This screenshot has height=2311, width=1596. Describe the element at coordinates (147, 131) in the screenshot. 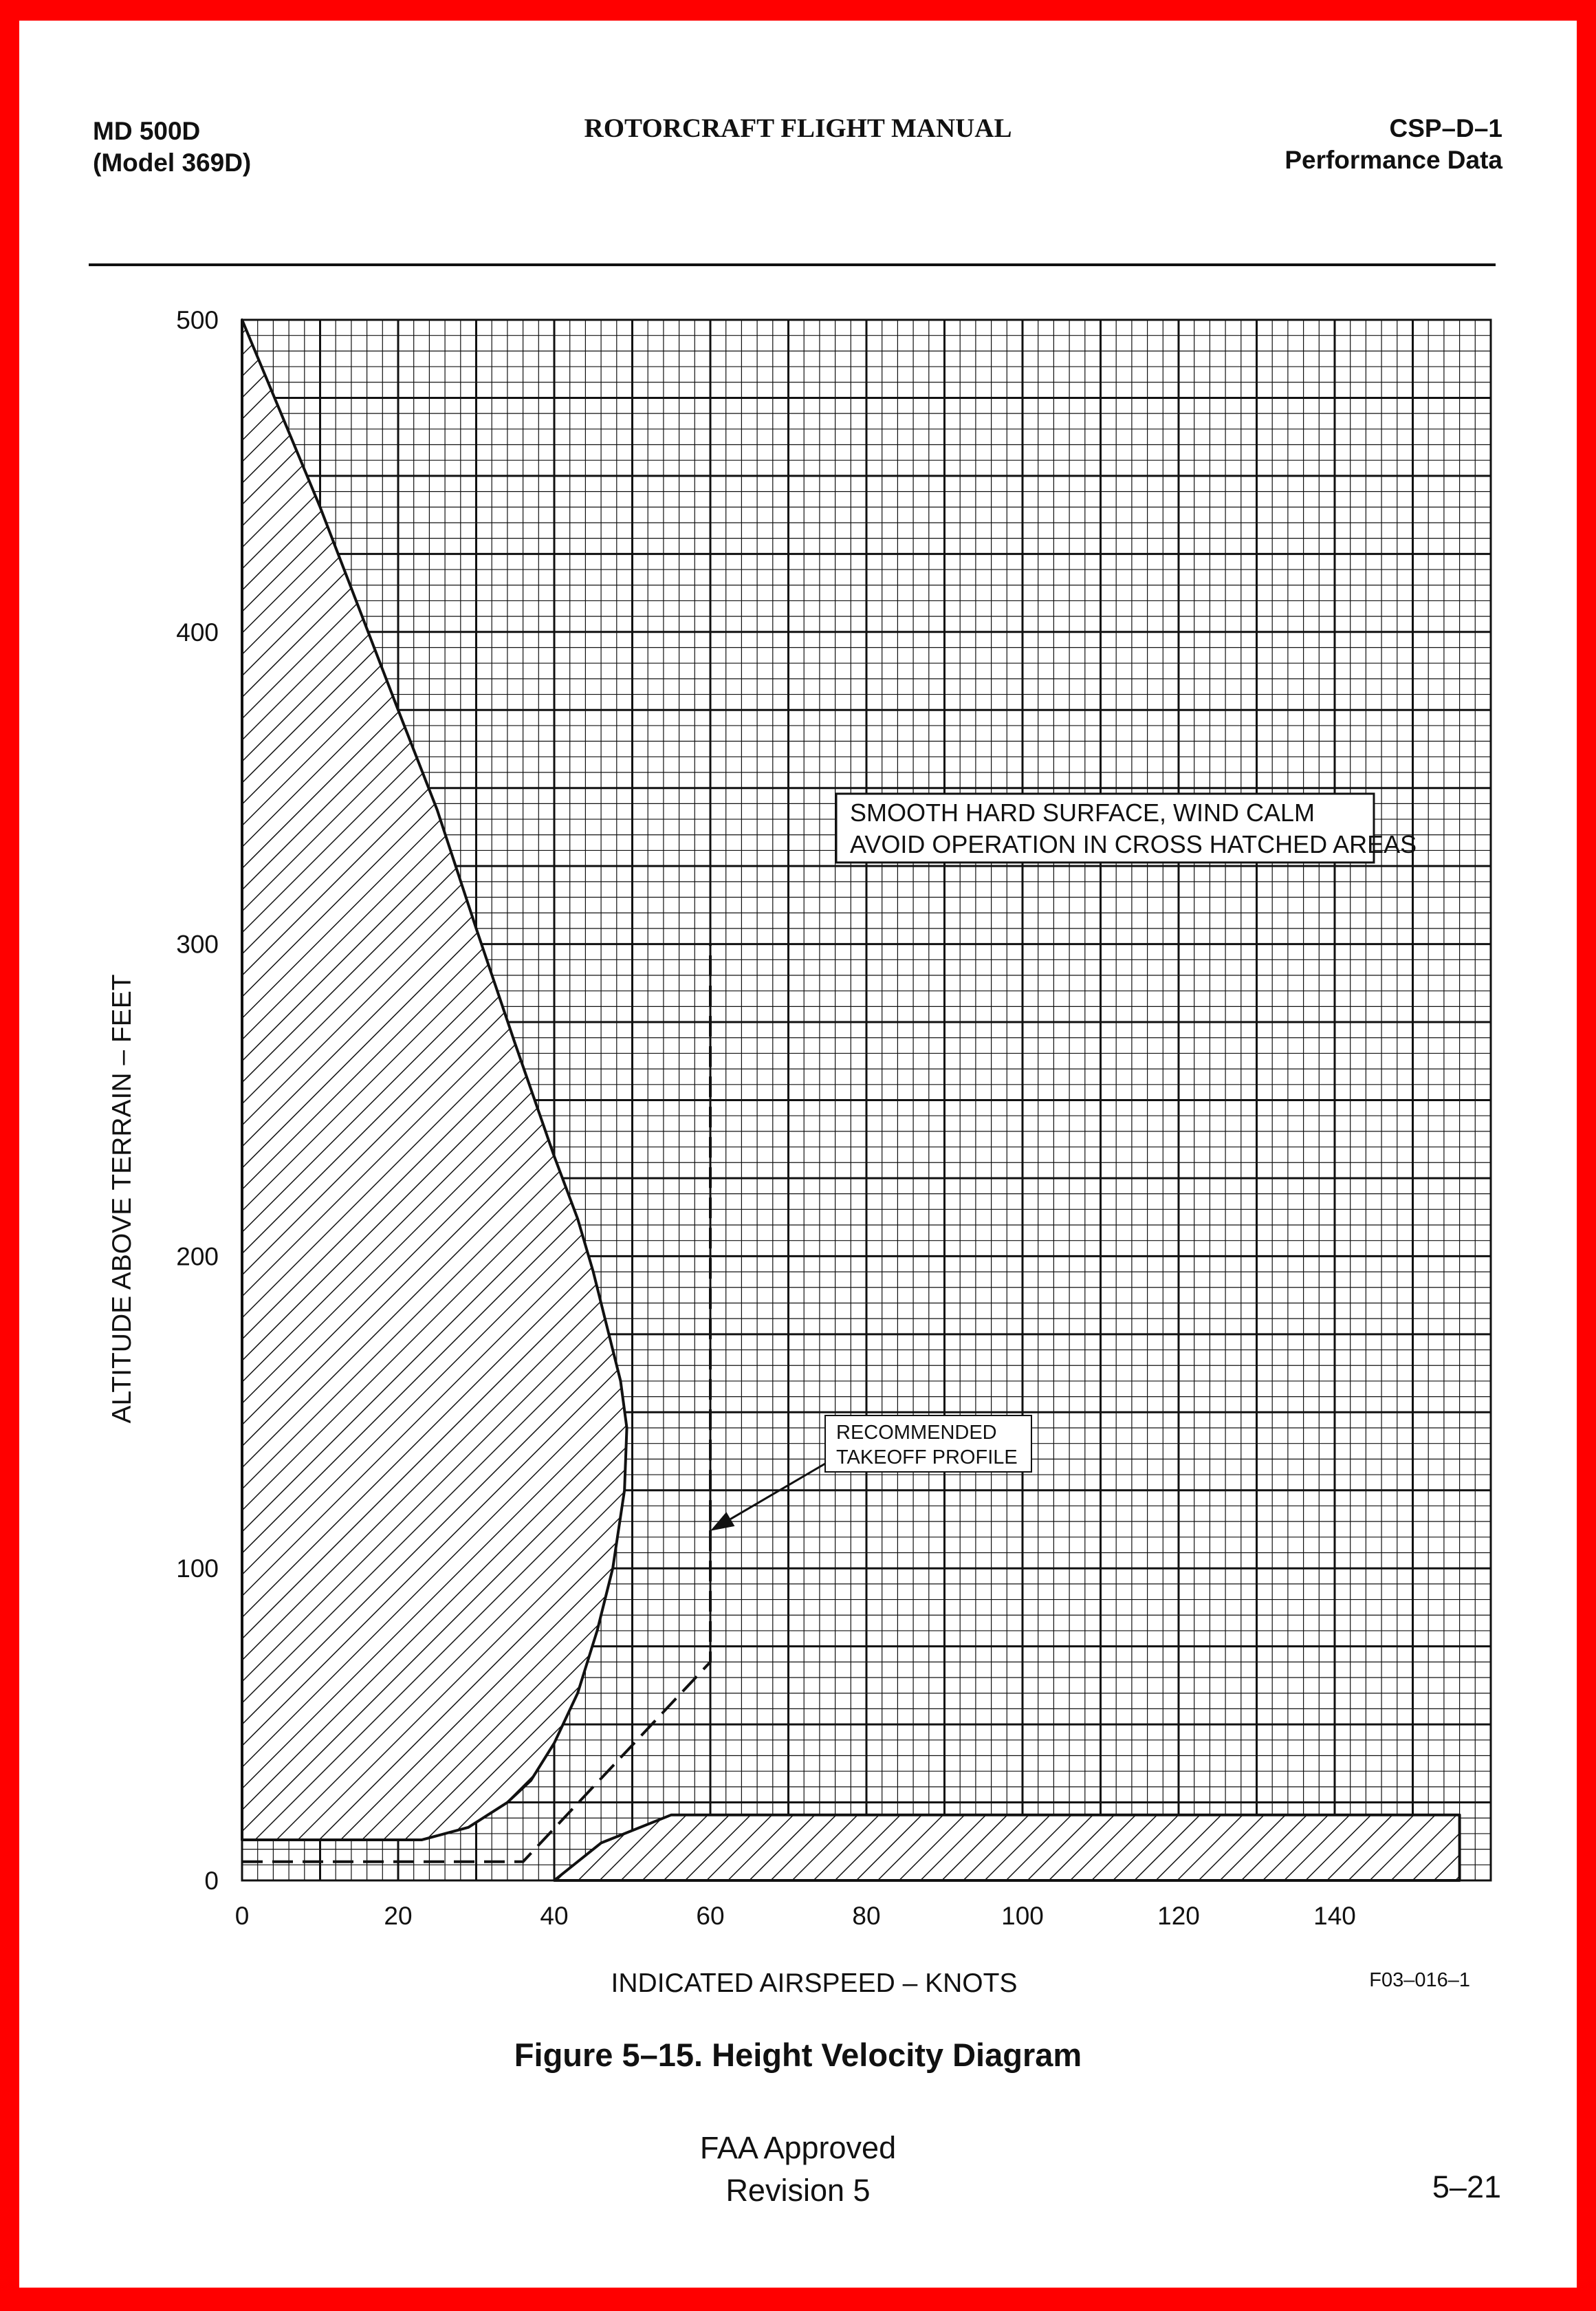

I see `header-model-name: MD 500D` at that location.